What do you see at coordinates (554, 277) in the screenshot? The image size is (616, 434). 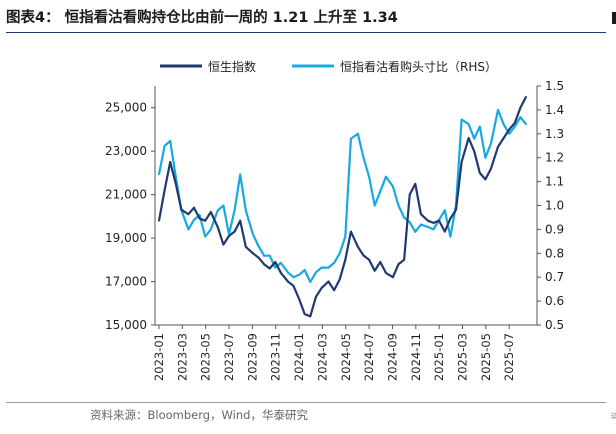 I see `right-axis-tick-label: 0.7` at bounding box center [554, 277].